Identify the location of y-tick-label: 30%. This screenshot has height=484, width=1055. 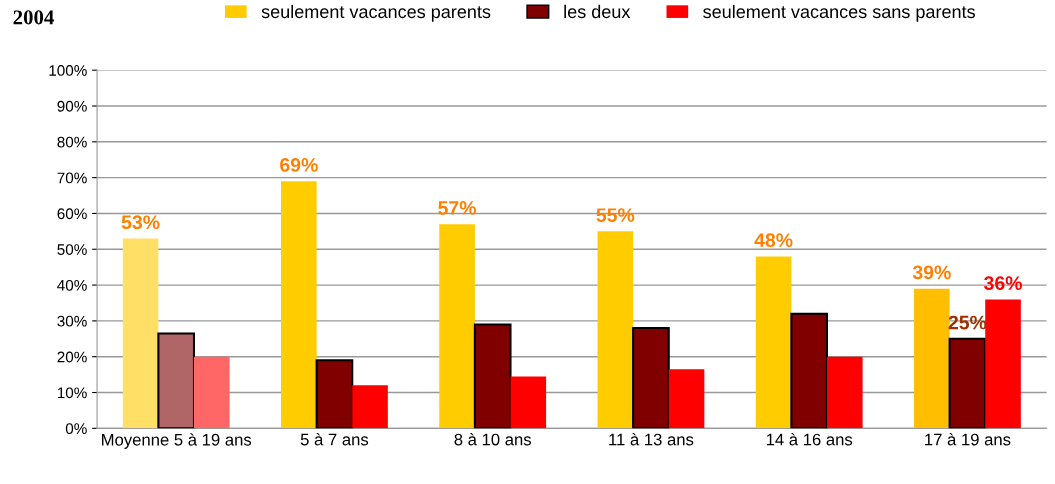
(72, 321).